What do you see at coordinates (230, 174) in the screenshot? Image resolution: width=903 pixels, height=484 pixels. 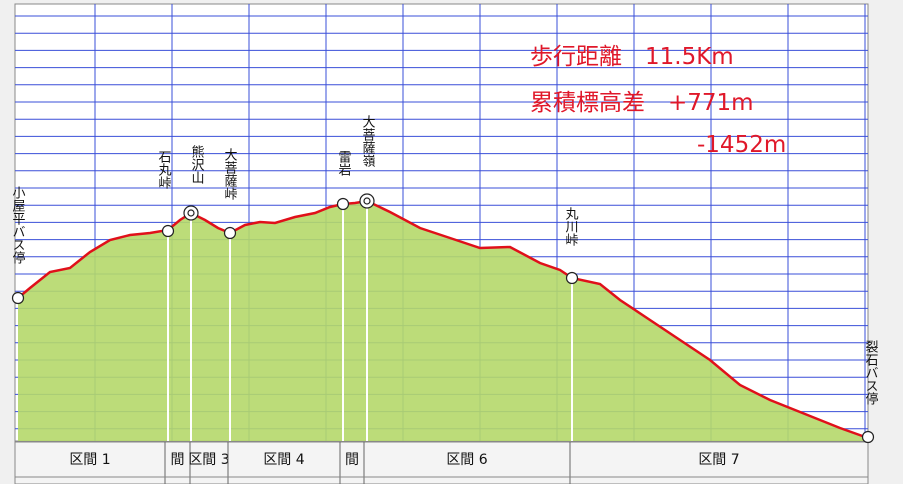 I see `waypoint-label: 大菩薩峠` at bounding box center [230, 174].